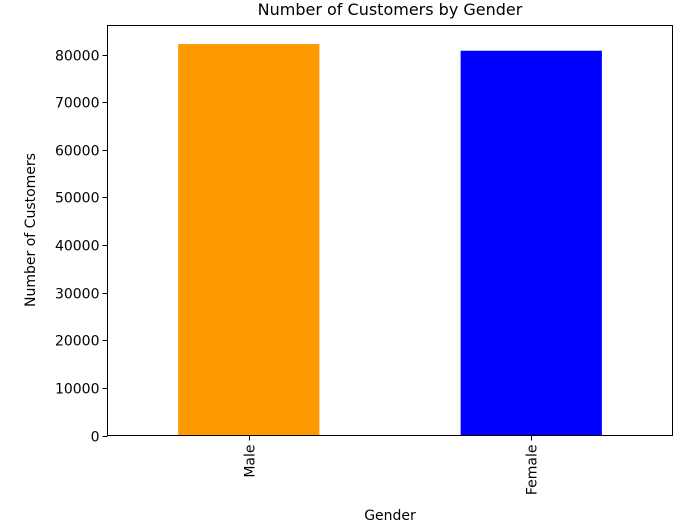  What do you see at coordinates (390, 516) in the screenshot?
I see `x-axis-label: Gender` at bounding box center [390, 516].